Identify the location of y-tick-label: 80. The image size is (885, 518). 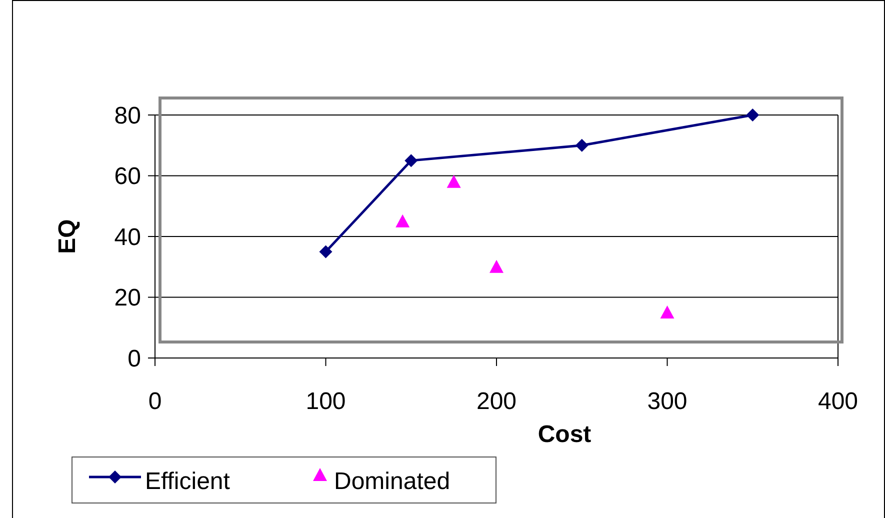
(127, 116).